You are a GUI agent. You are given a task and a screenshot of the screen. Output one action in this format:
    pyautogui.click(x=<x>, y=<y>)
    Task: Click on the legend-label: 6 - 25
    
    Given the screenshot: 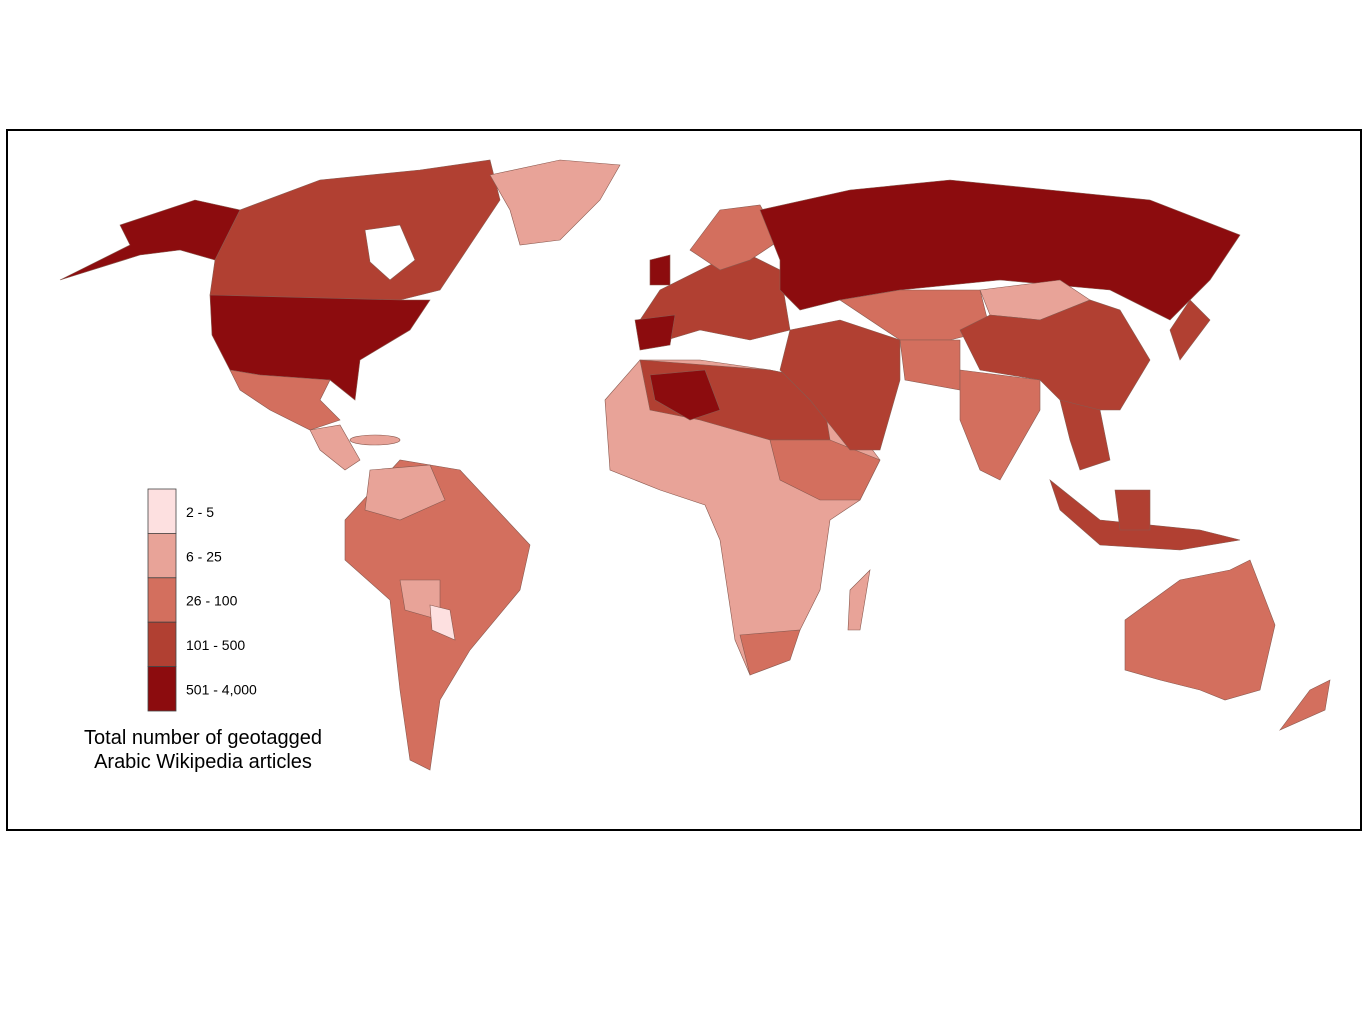 What is the action you would take?
    pyautogui.click(x=204, y=556)
    